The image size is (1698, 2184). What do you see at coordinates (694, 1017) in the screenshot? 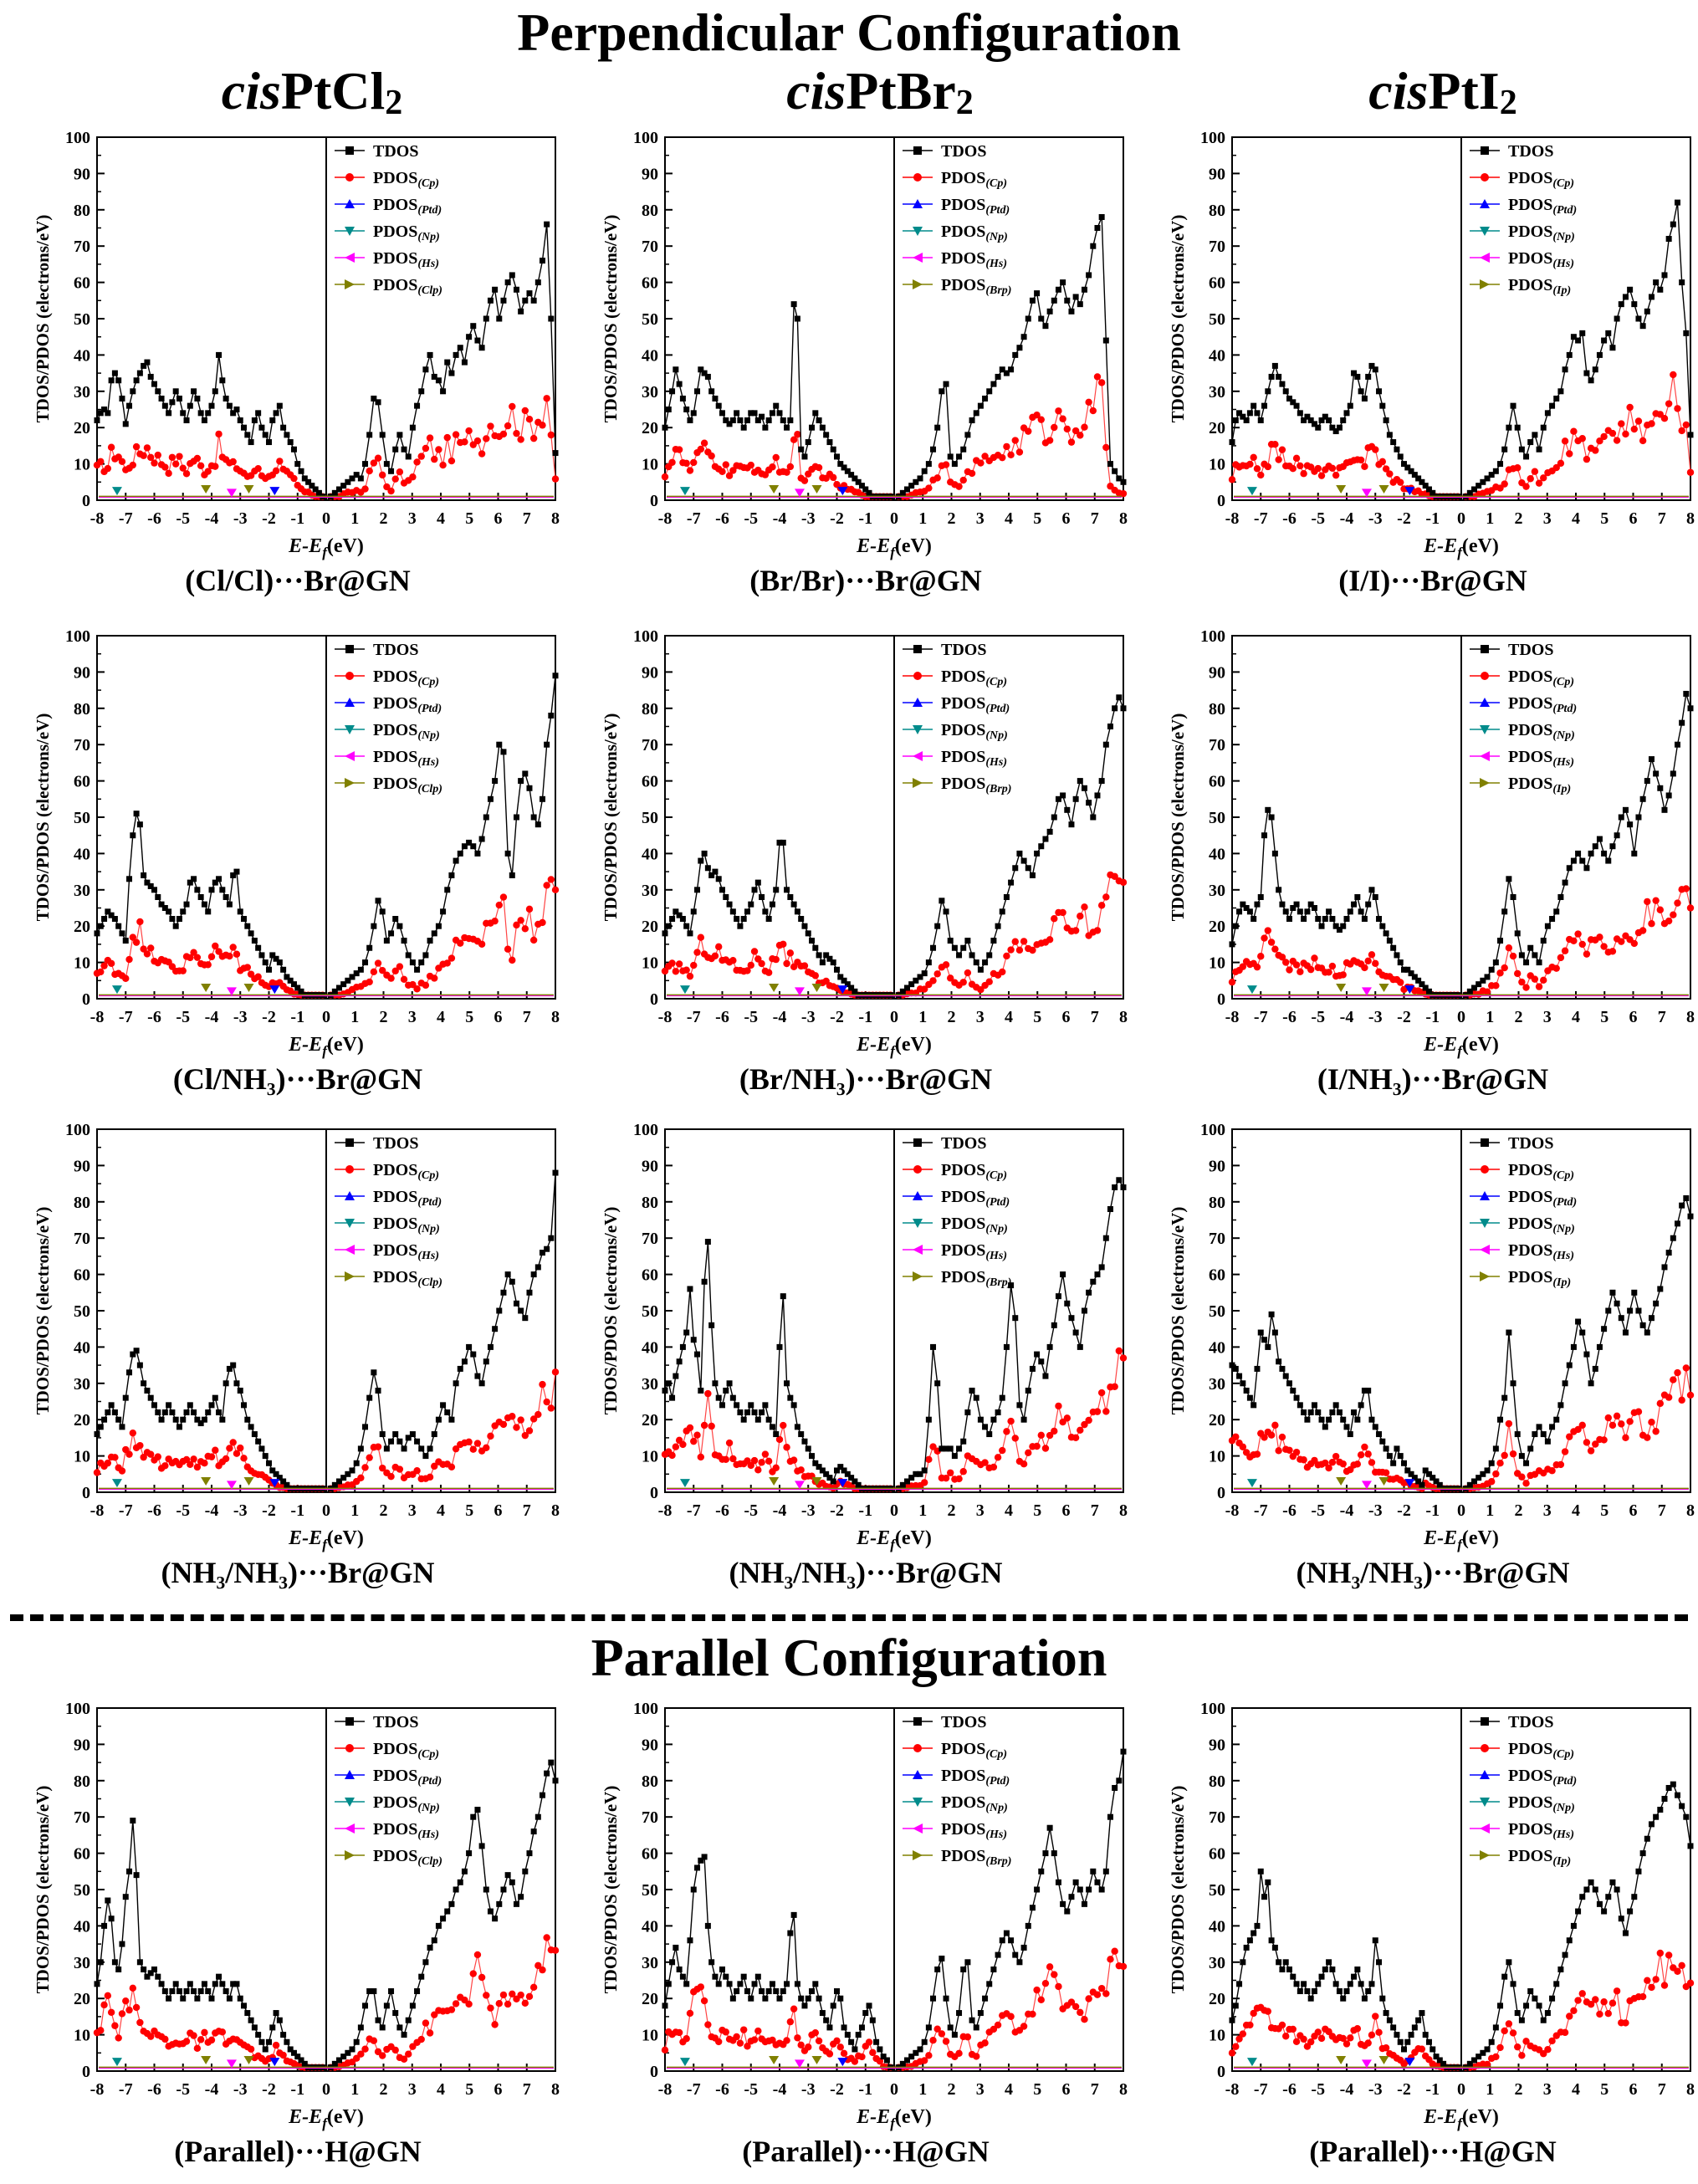
I see `x-tick-label: -7` at bounding box center [694, 1017].